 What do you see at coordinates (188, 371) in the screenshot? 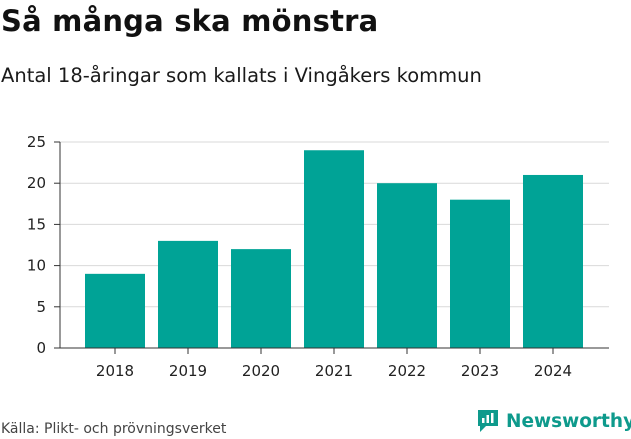
I see `x-tick-label: 2019` at bounding box center [188, 371].